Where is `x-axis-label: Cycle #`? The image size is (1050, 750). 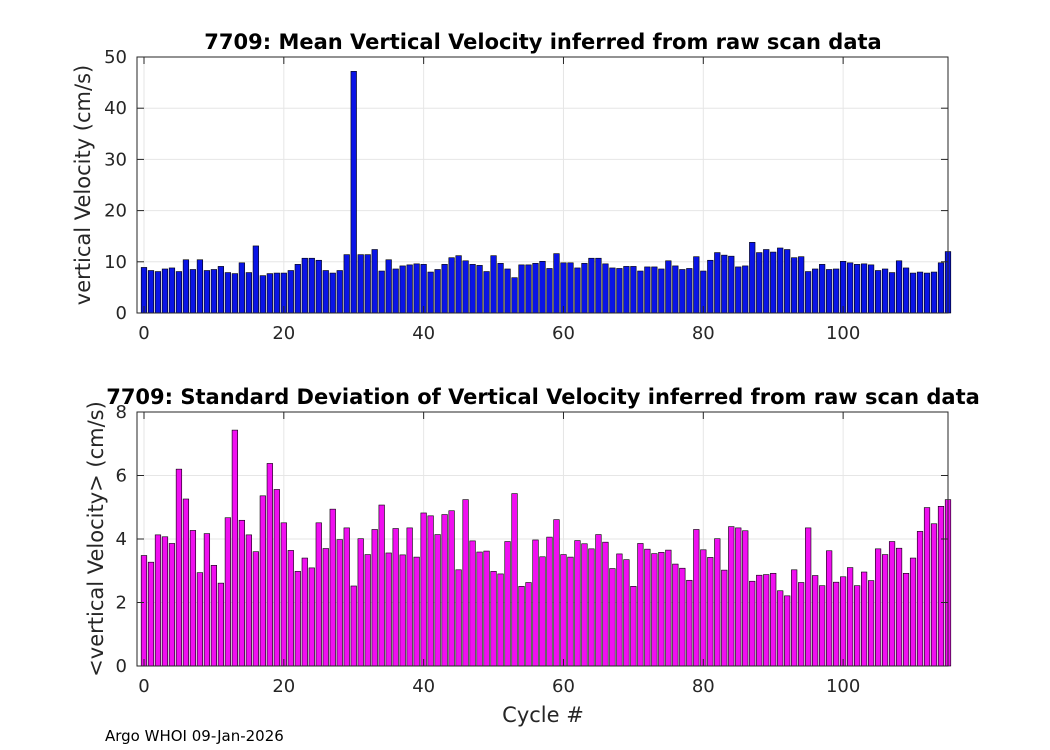 x-axis-label: Cycle # is located at coordinates (543, 715).